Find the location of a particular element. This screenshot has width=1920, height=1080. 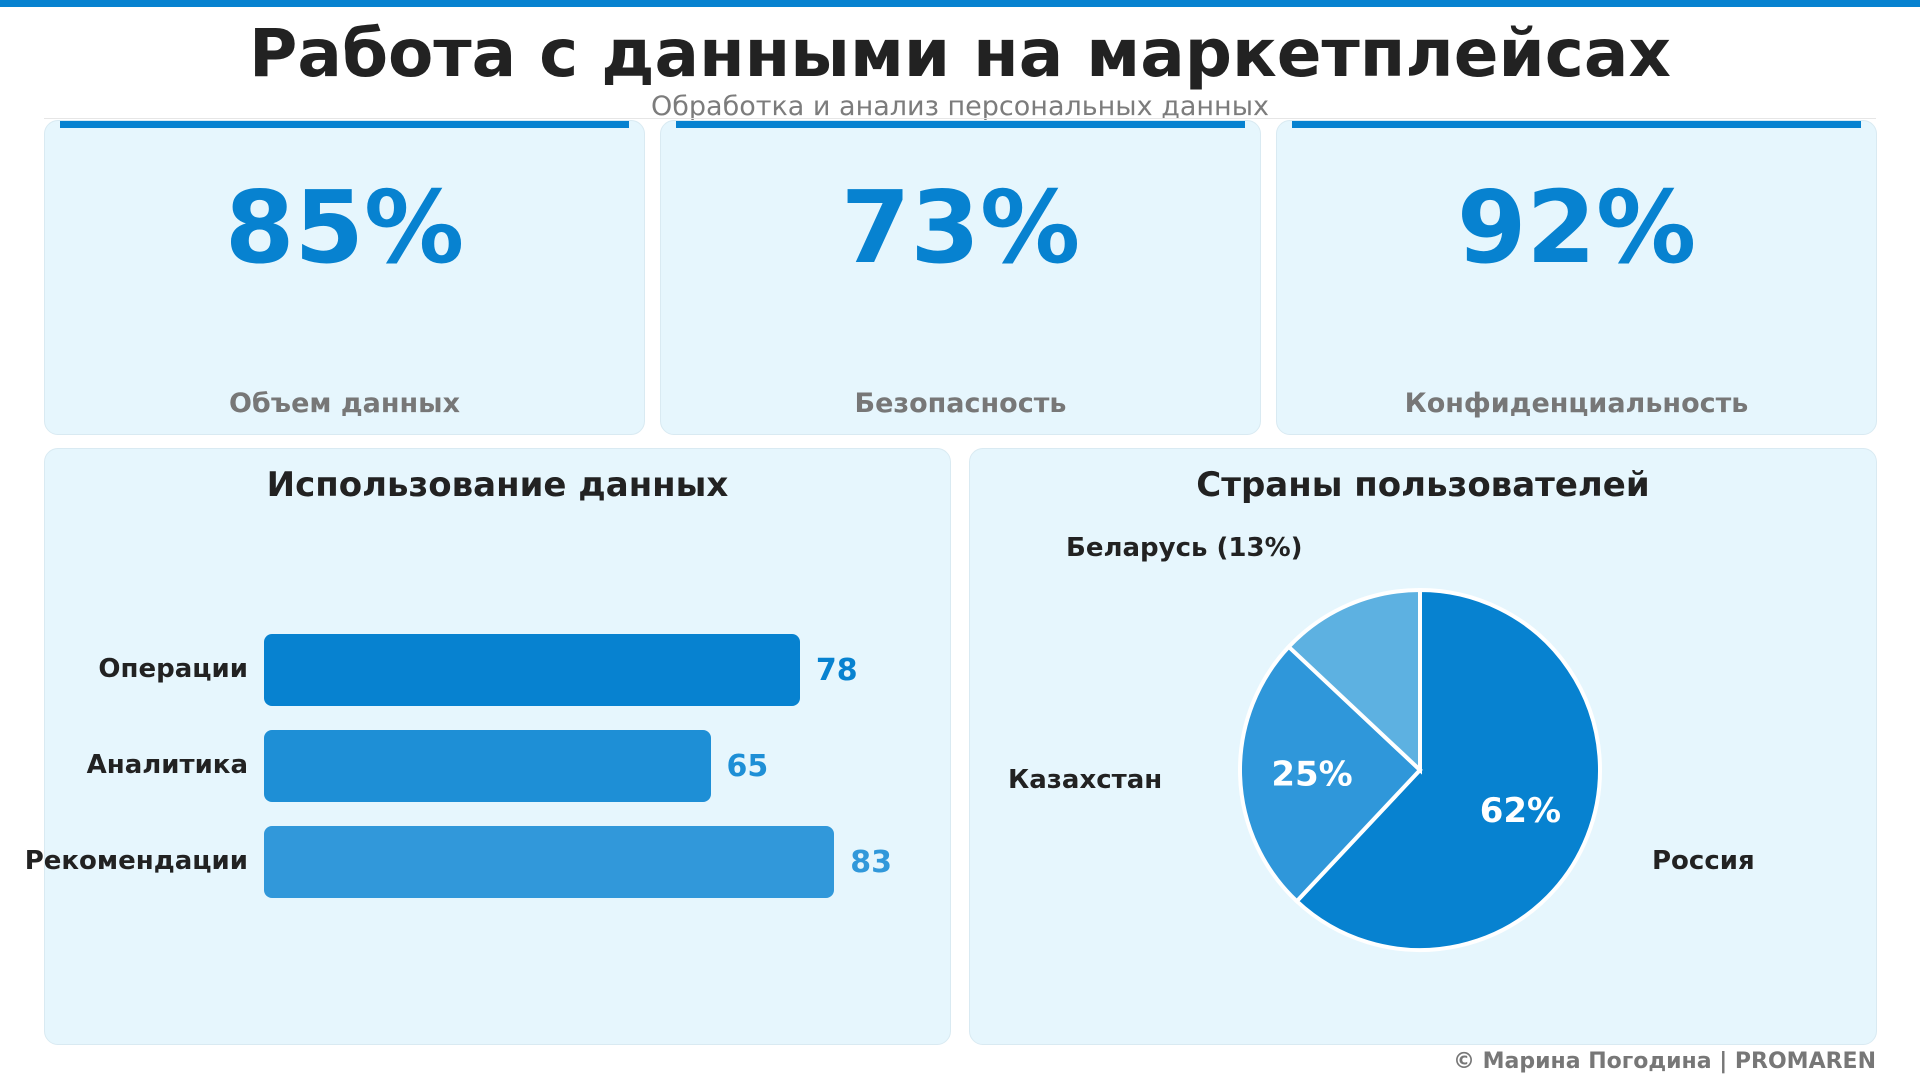

pie-chart-title: Страны пользователей is located at coordinates (1423, 485).